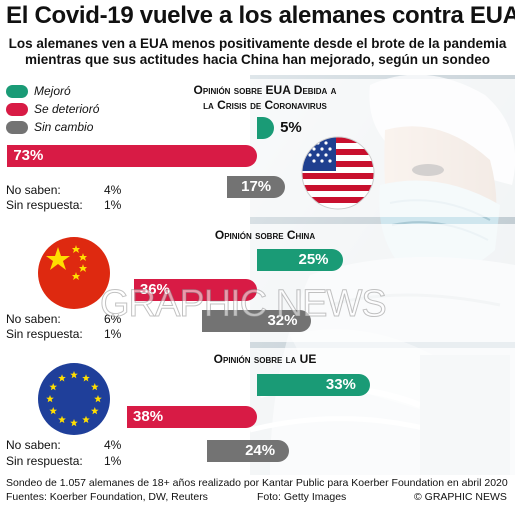 The height and width of the screenshot is (508, 515). Describe the element at coordinates (302, 497) in the screenshot. I see `photo-credit: Foto: Getty Images` at that location.